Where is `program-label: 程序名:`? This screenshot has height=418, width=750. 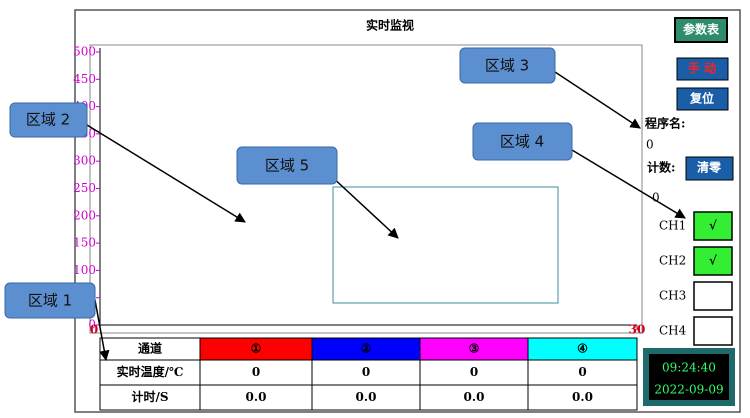
program-label: 程序名: is located at coordinates (665, 123).